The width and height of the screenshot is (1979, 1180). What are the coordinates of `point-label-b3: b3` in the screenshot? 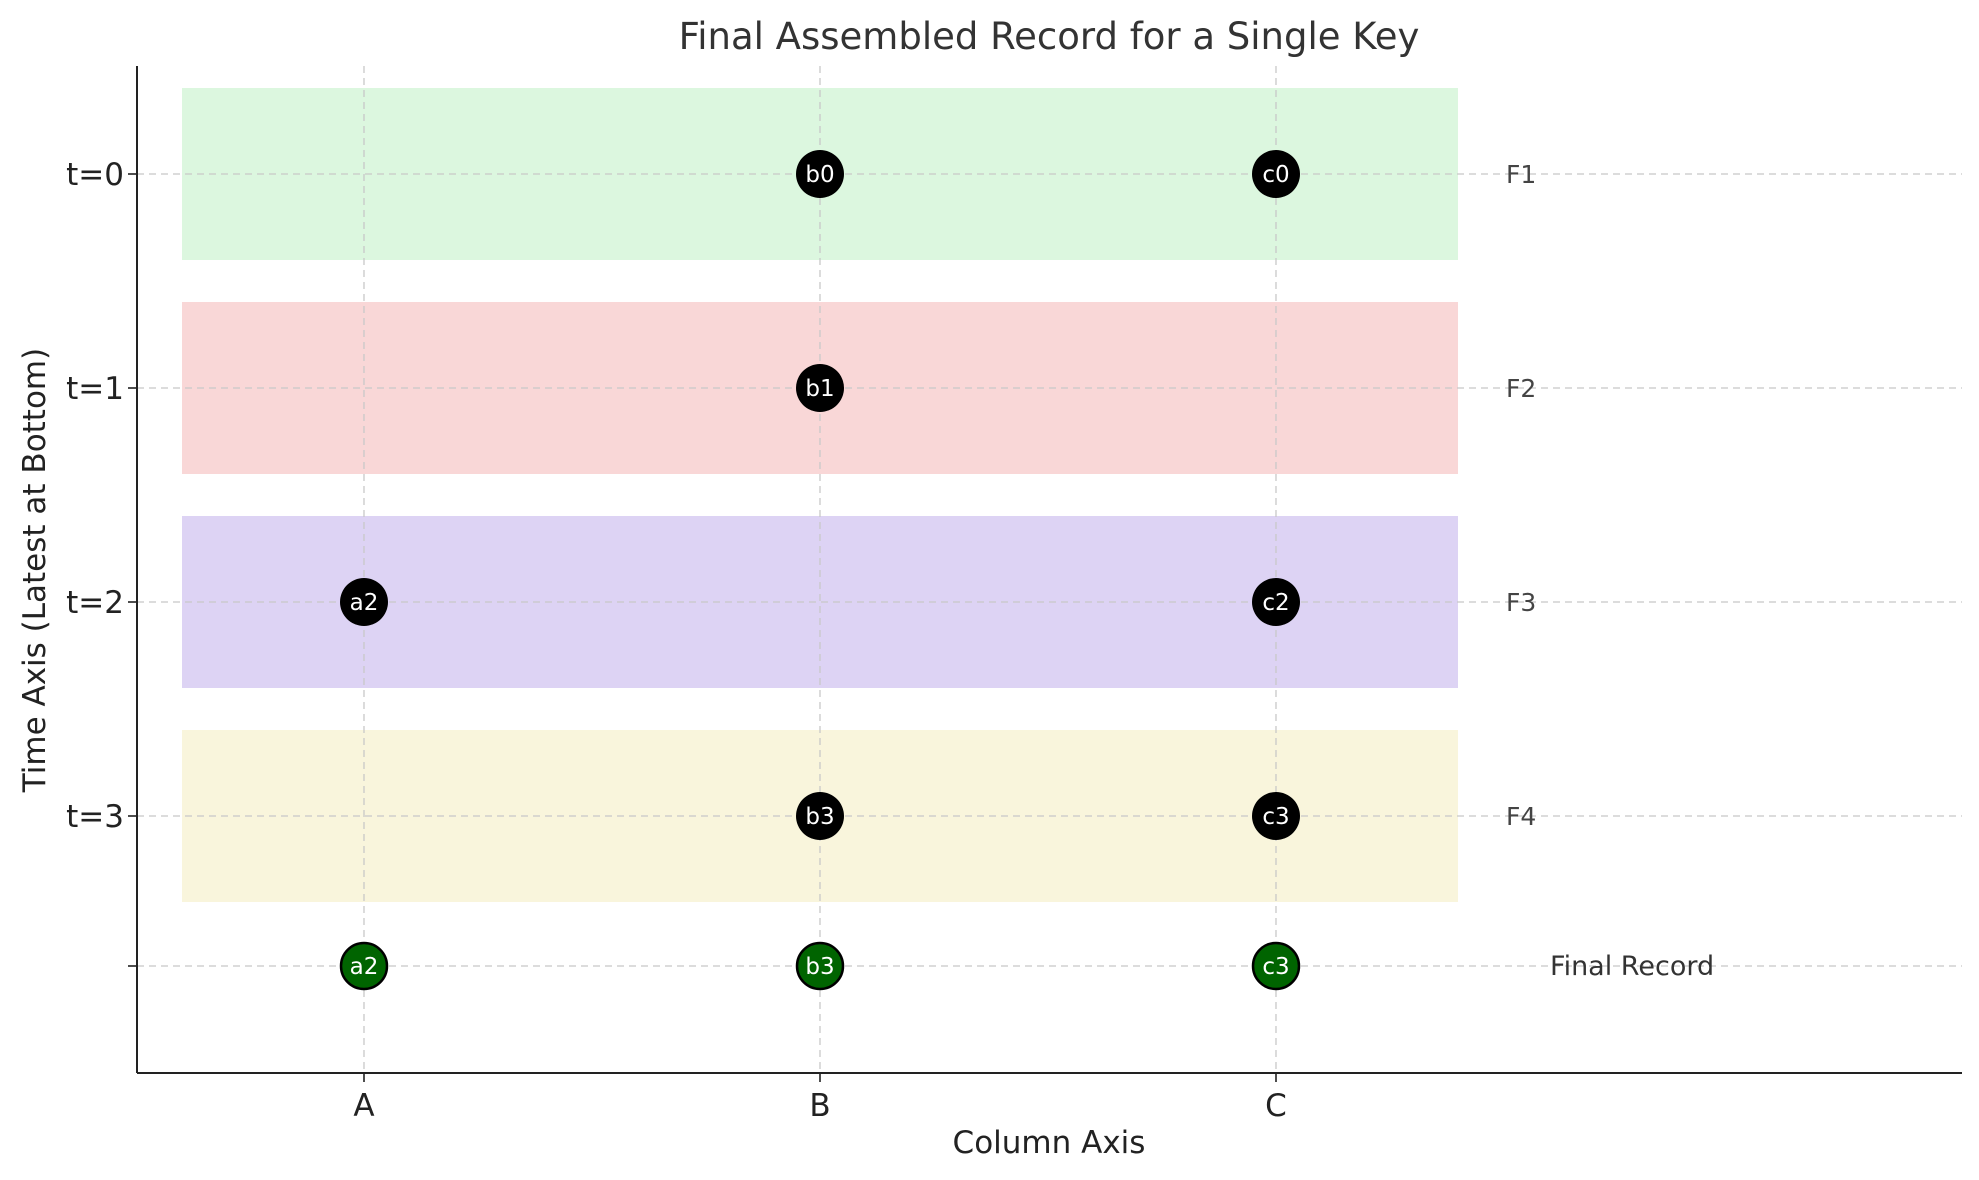 It's located at (819, 817).